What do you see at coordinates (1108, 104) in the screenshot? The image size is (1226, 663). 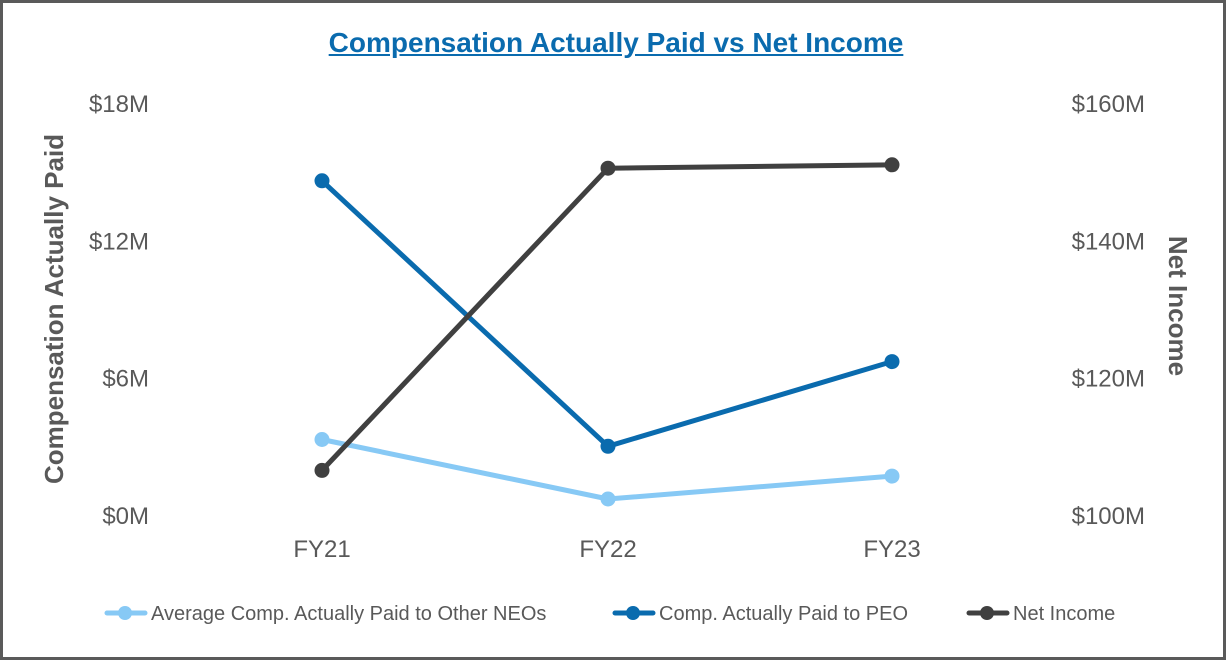 I see `y-right-tick-label: $160M` at bounding box center [1108, 104].